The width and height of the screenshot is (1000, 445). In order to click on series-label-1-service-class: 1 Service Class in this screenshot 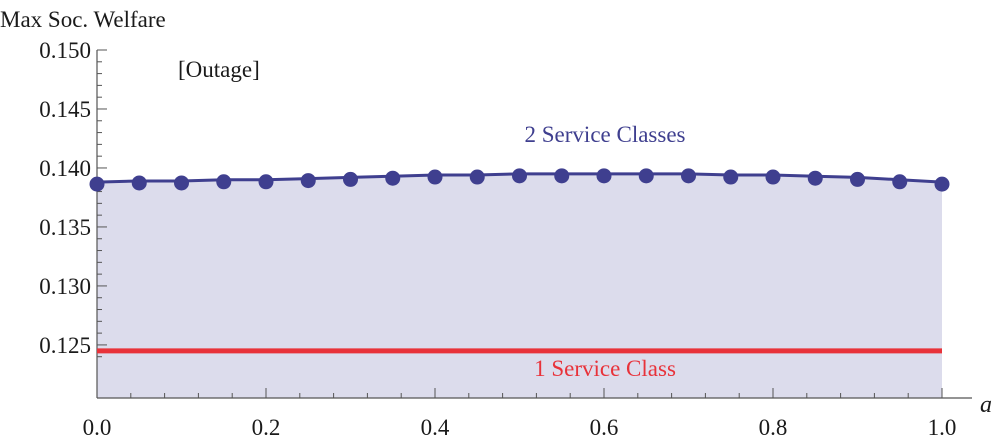, I will do `click(605, 368)`.